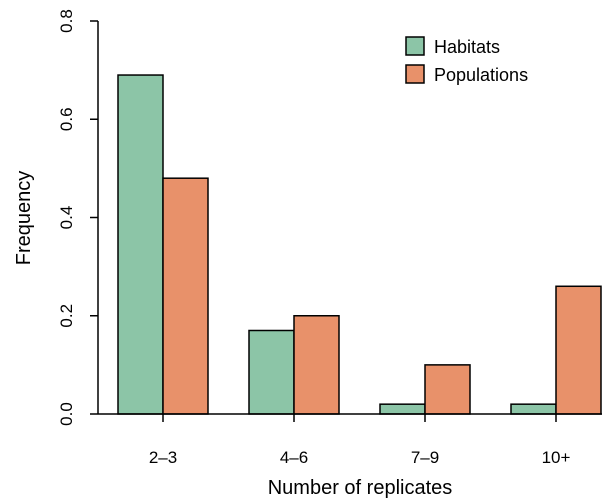  Describe the element at coordinates (360, 488) in the screenshot. I see `x-axis-title: Number of replicates` at that location.